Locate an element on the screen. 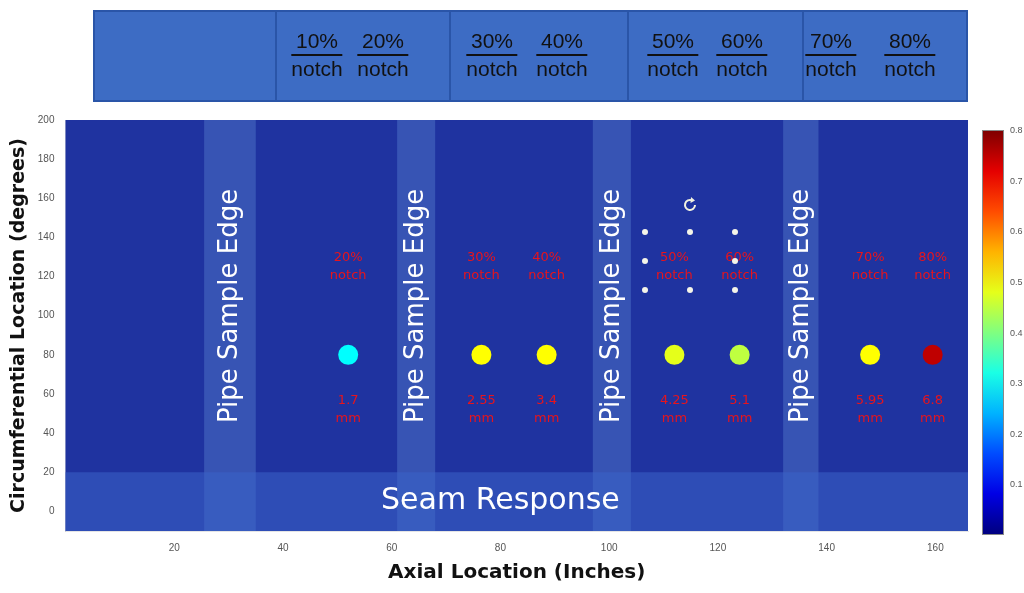 This screenshot has height=593, width=1024. x-axis-title: Axial Location (Inches) is located at coordinates (517, 571).